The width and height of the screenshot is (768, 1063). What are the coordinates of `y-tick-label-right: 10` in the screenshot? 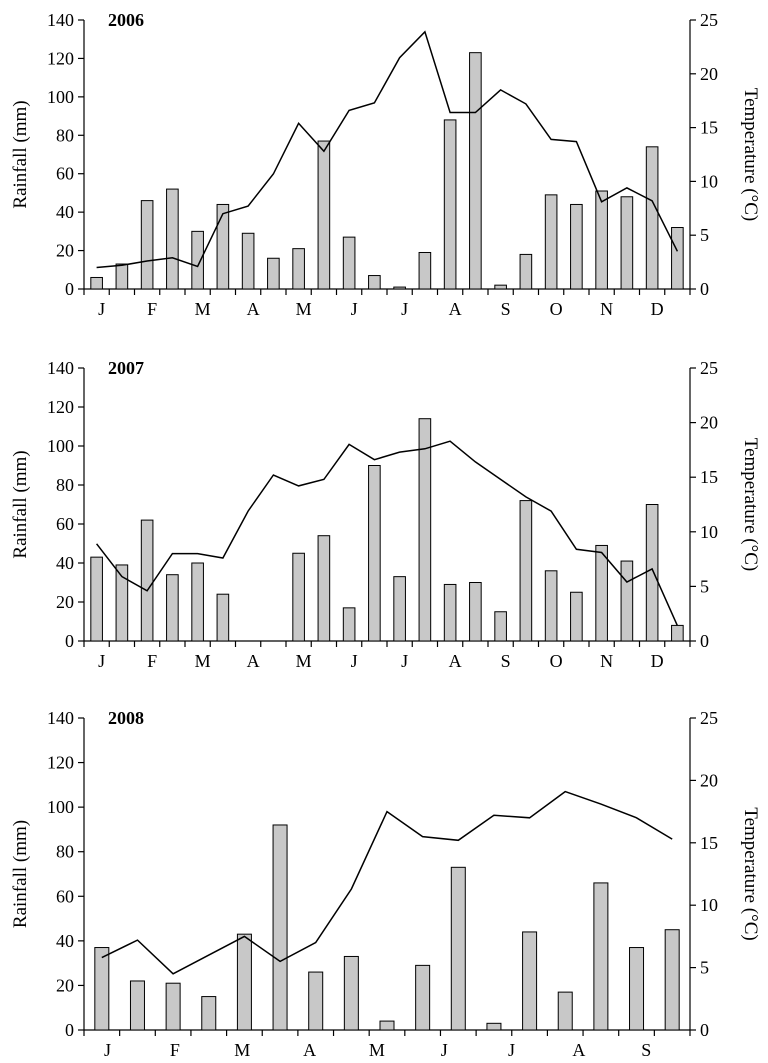 It's located at (709, 905).